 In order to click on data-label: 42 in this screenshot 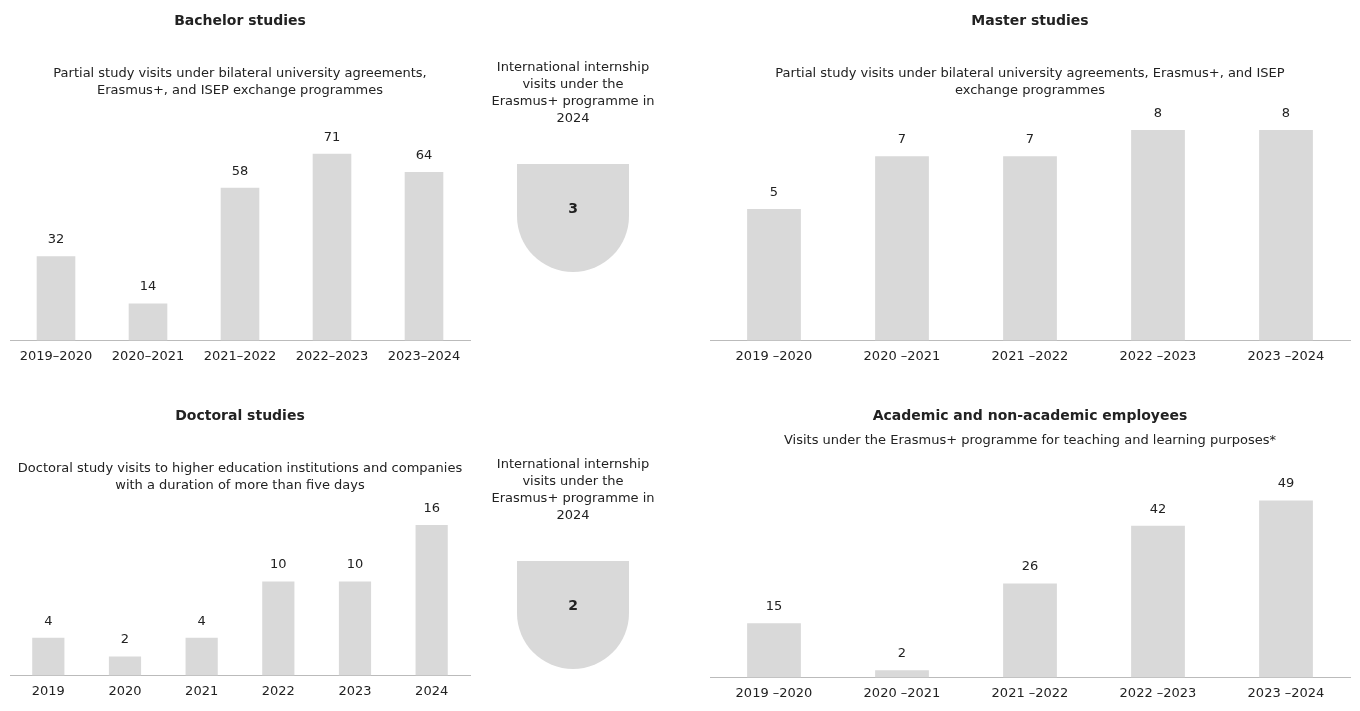, I will do `click(1158, 508)`.